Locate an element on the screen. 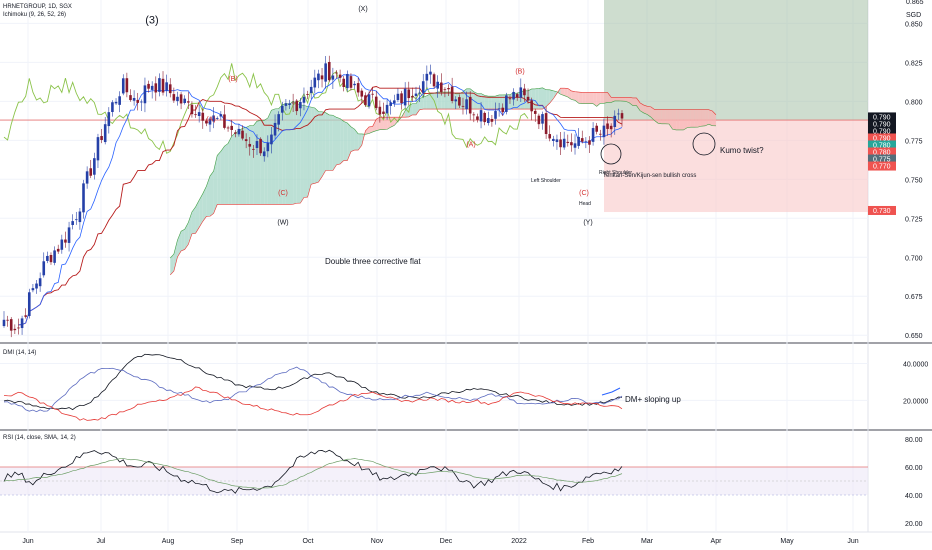  price-tag-4: 0.780 is located at coordinates (882, 145).